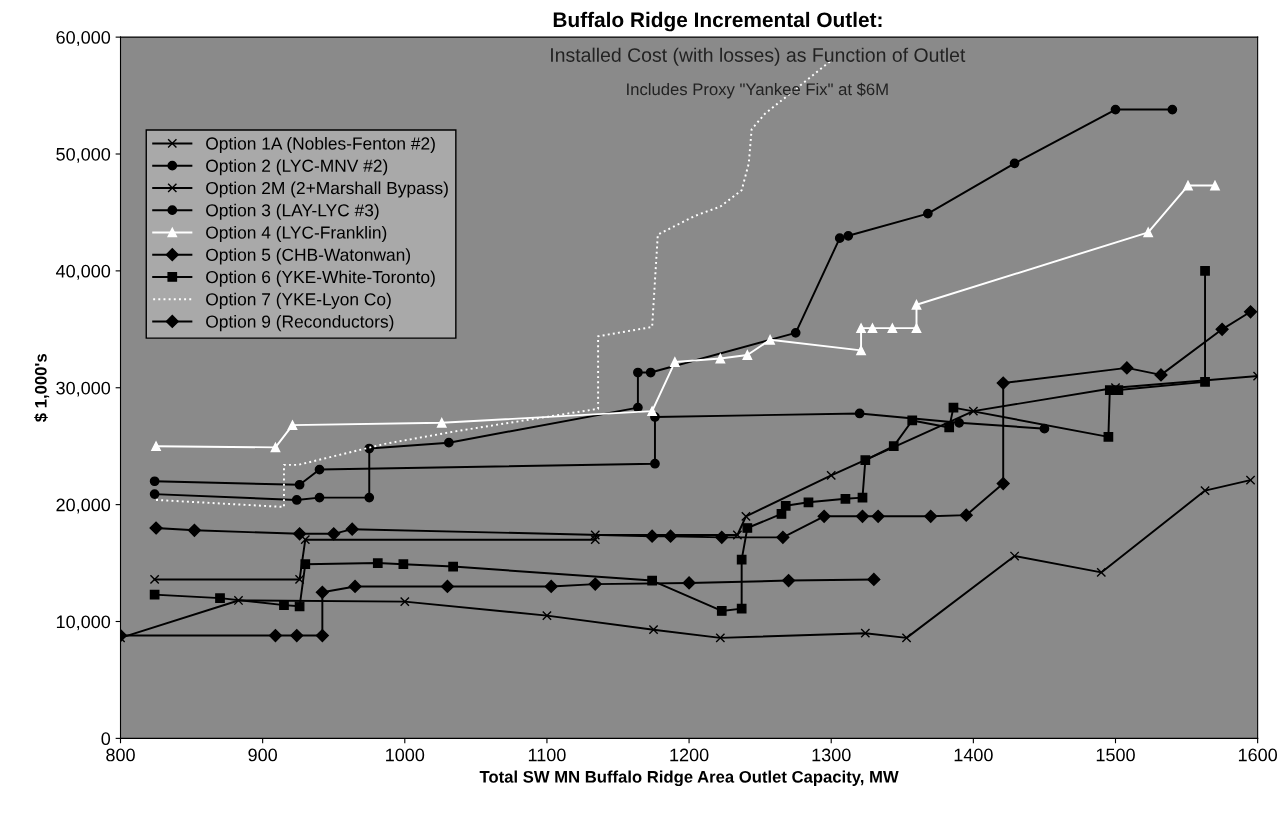 This screenshot has height=825, width=1282. I want to click on y-tick-label: 10,000, so click(83, 623).